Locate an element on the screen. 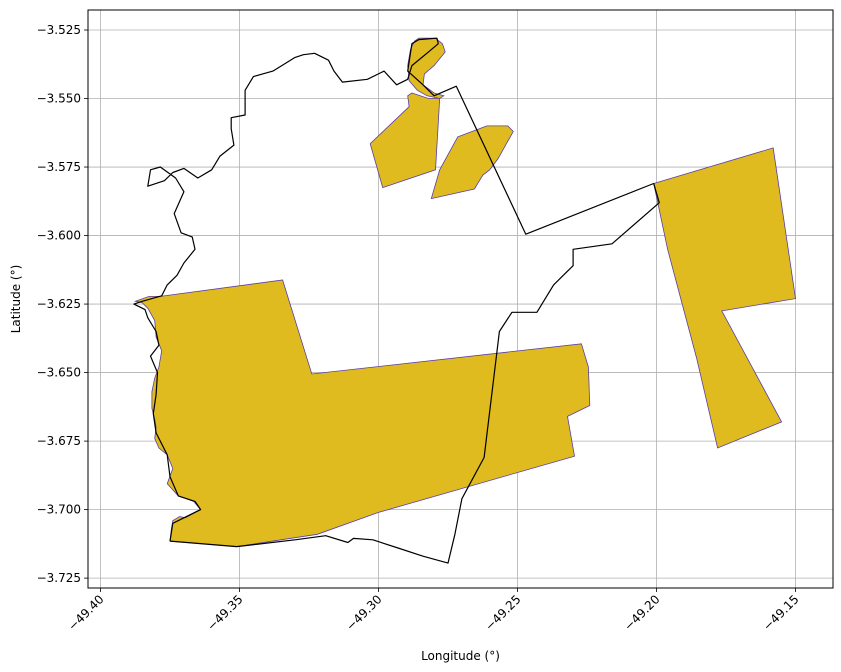 This screenshot has width=841, height=672. x-axis-label: Longitude (°) is located at coordinates (460, 656).